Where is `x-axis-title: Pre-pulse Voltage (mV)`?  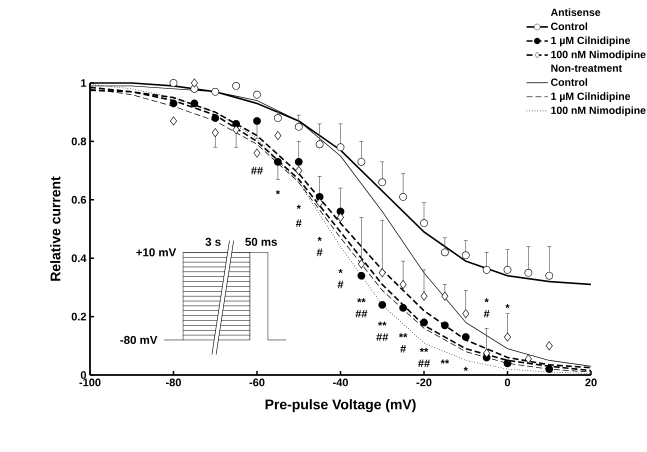
x-axis-title: Pre-pulse Voltage (mV) is located at coordinates (341, 405).